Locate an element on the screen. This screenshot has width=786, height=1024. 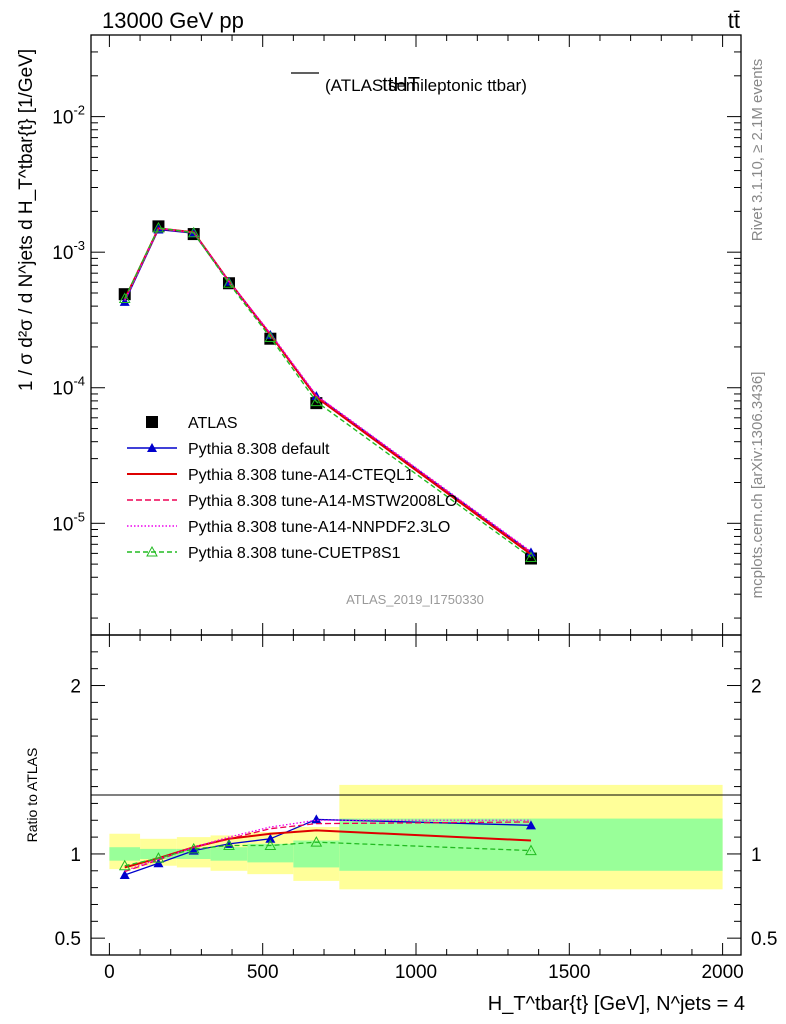
x-tick-label: 500 is located at coordinates (263, 972).